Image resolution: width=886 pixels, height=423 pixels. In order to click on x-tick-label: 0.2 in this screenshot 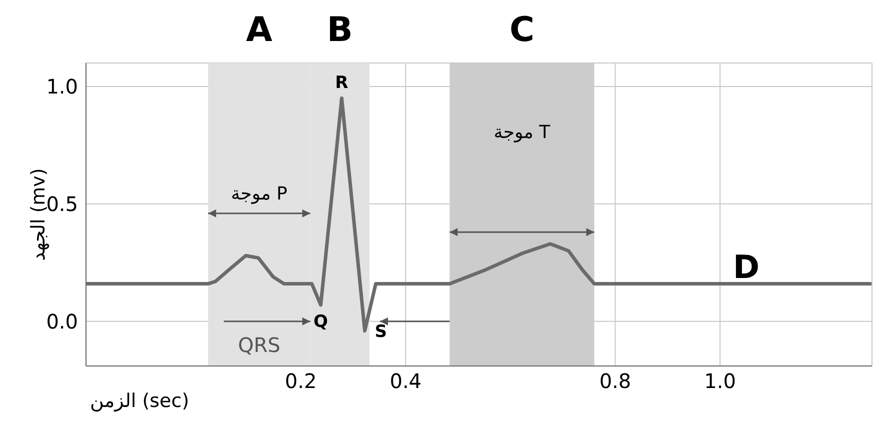, I will do `click(300, 381)`.